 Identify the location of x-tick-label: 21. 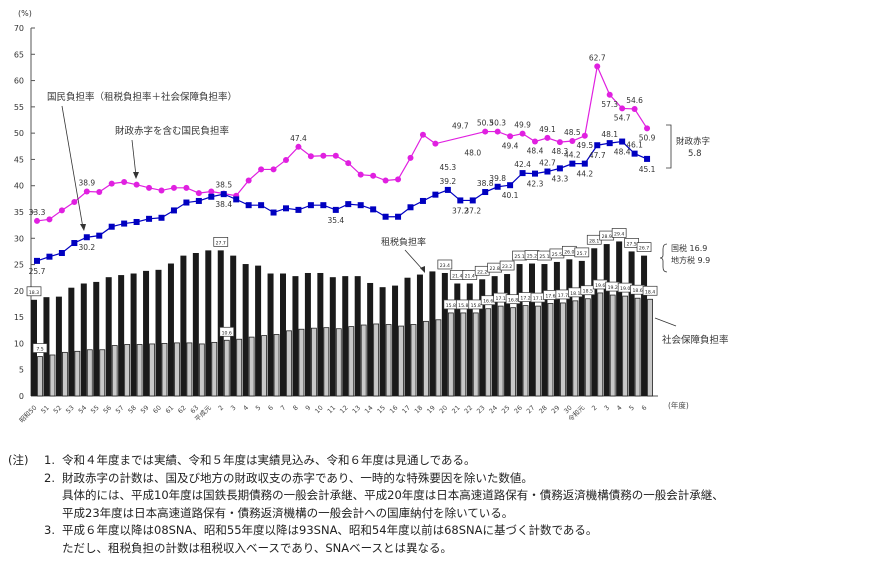
(456, 410).